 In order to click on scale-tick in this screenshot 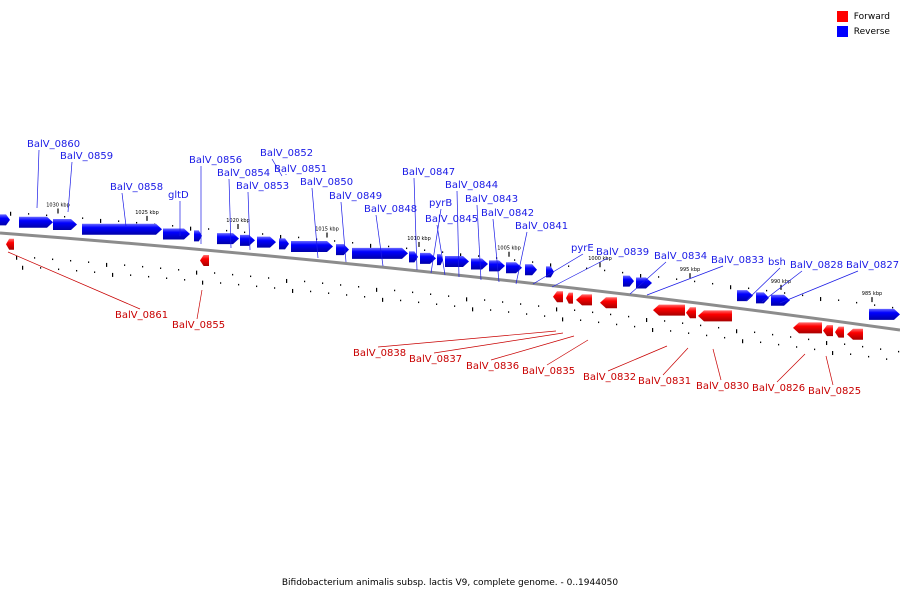, I will do `click(690, 276)`.